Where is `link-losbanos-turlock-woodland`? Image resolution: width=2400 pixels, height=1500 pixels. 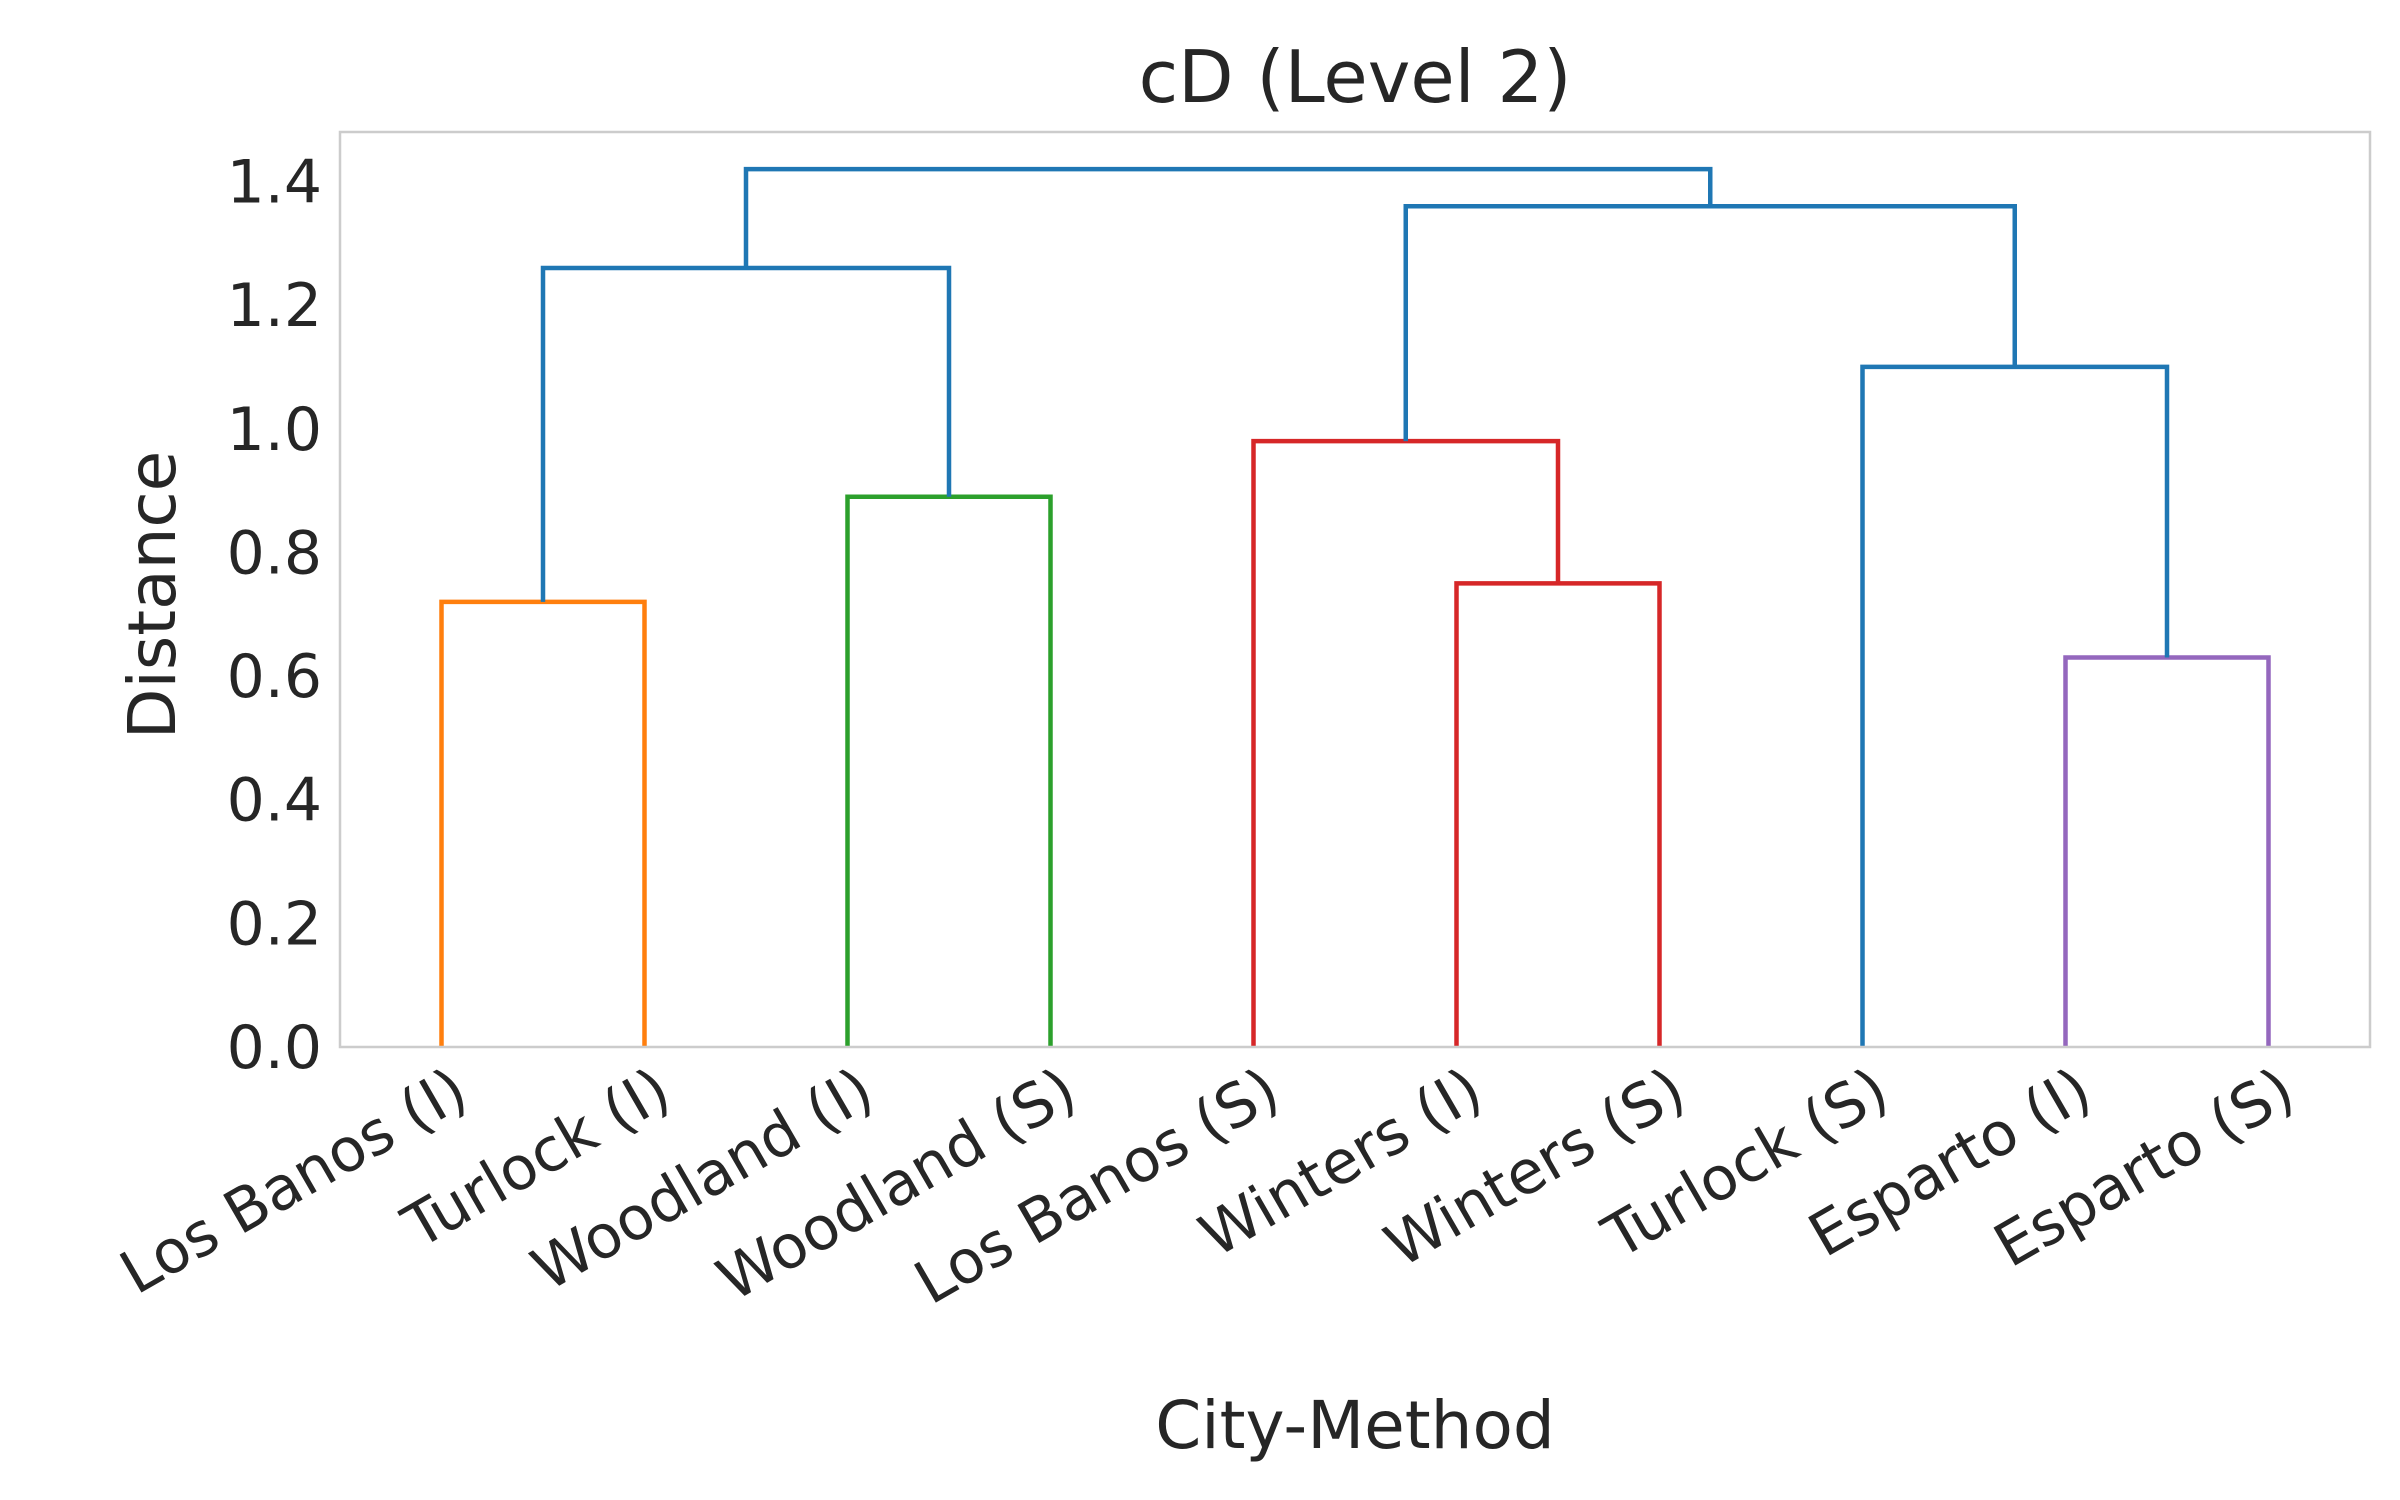
link-losbanos-turlock-woodland is located at coordinates (746, 433).